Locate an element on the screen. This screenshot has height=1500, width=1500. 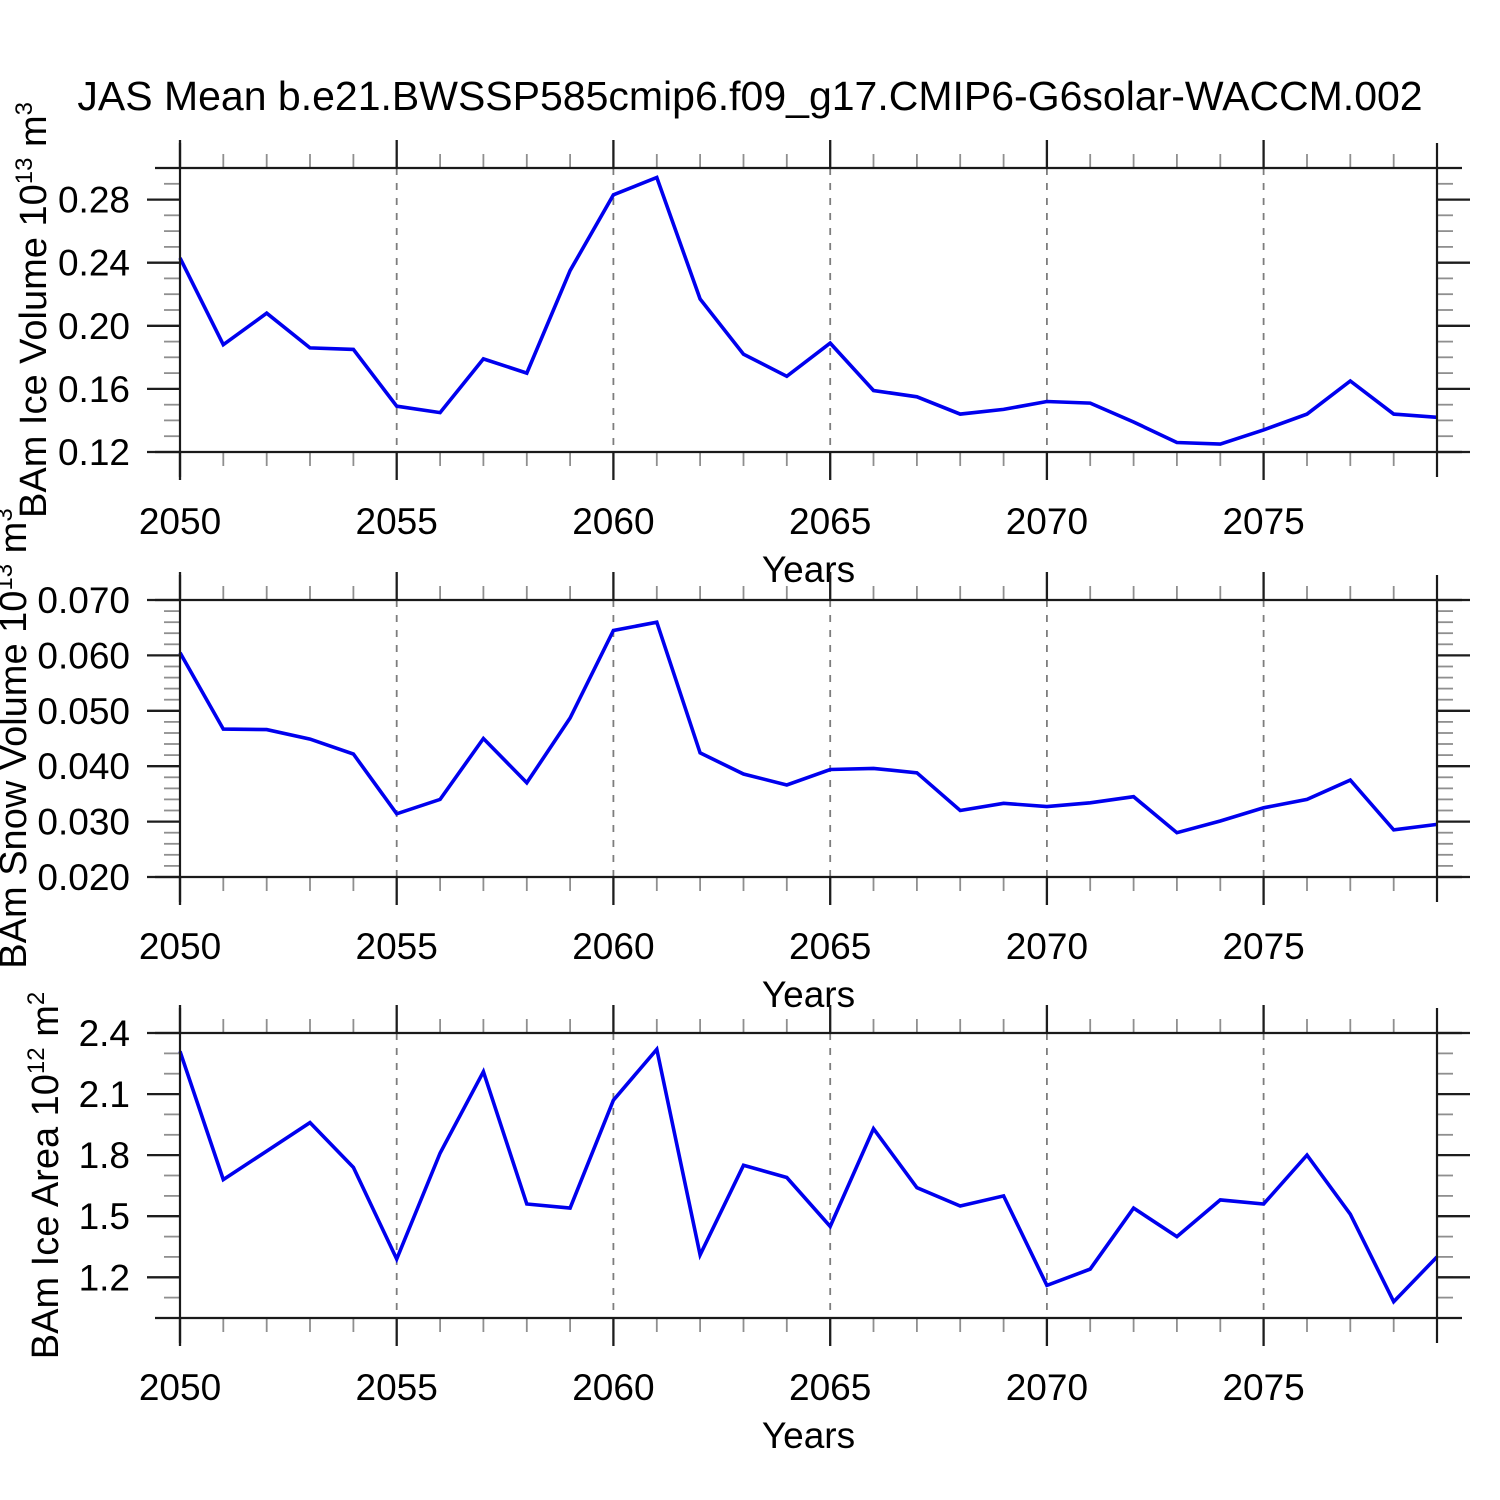
ice-volume-ytick-label: 0.24 is located at coordinates (94, 263).